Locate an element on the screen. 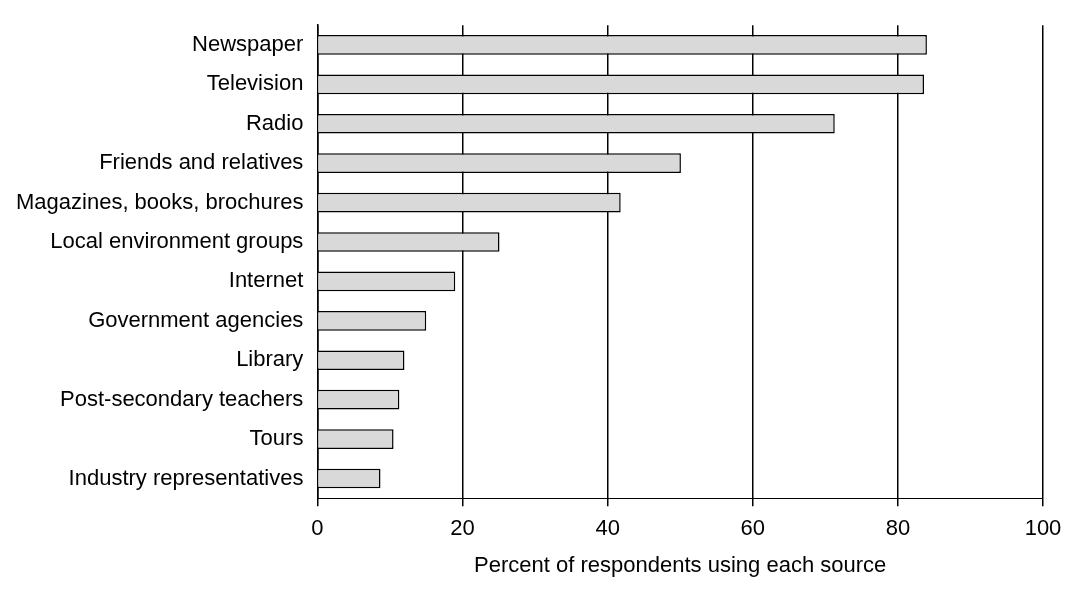  x-axis-title: Percent of respondents using each source is located at coordinates (680, 564).